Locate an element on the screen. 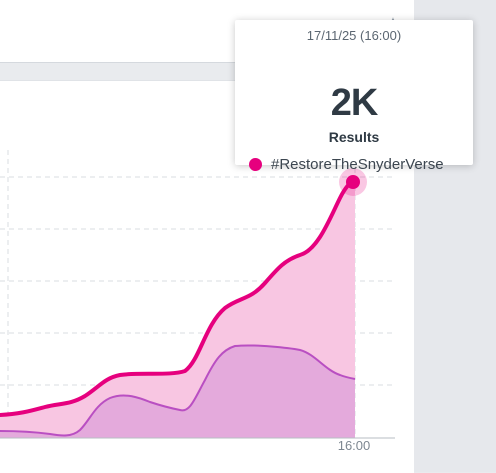 The image size is (496, 473). tooltip-value: 2K is located at coordinates (354, 103).